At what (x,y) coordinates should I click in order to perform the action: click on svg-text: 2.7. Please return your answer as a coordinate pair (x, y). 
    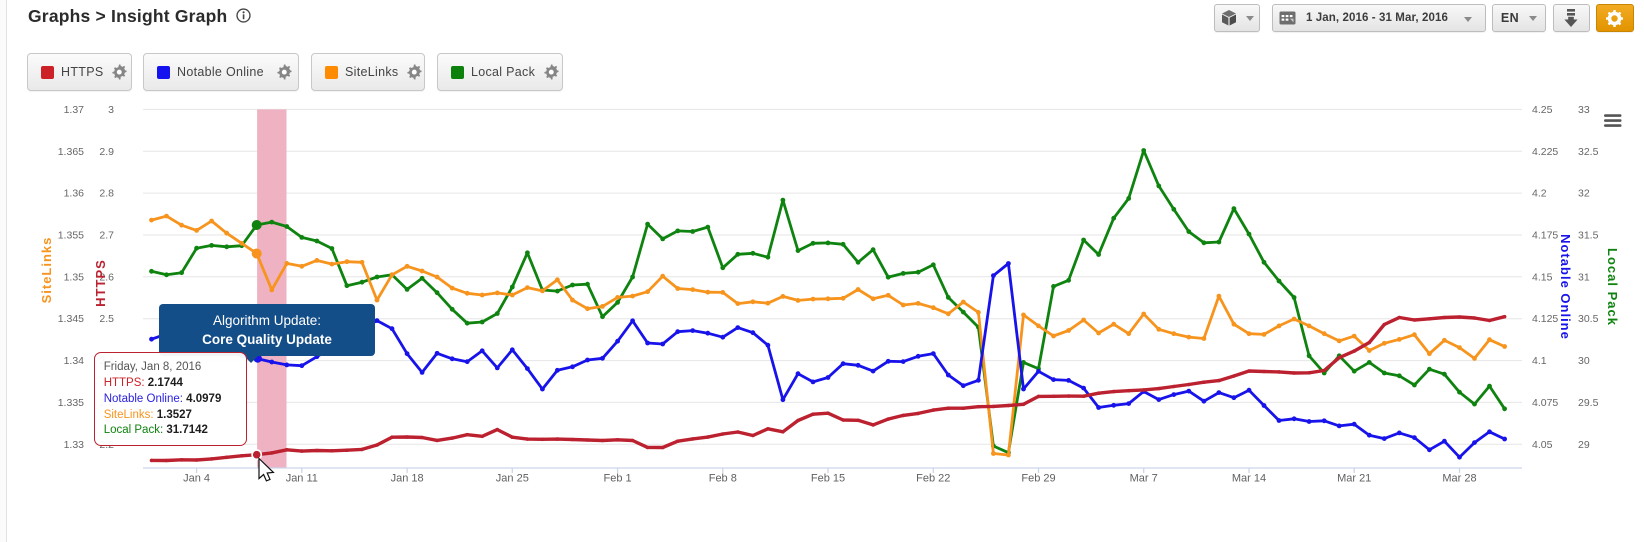
    Looking at the image, I should click on (106, 236).